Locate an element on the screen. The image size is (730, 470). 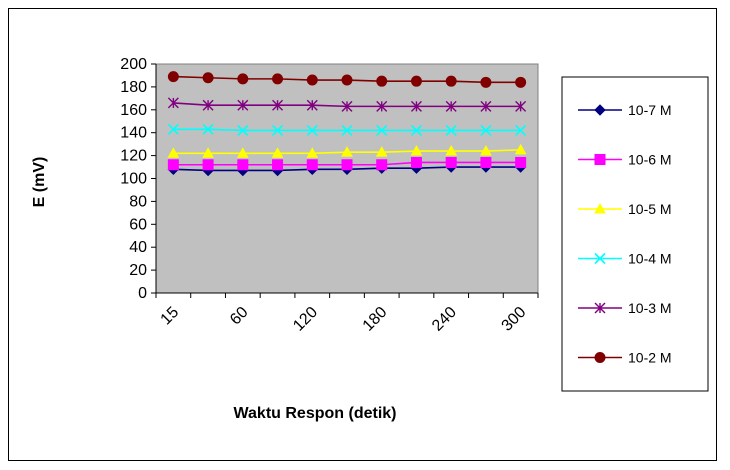
legend-label: 10-7 M is located at coordinates (650, 110).